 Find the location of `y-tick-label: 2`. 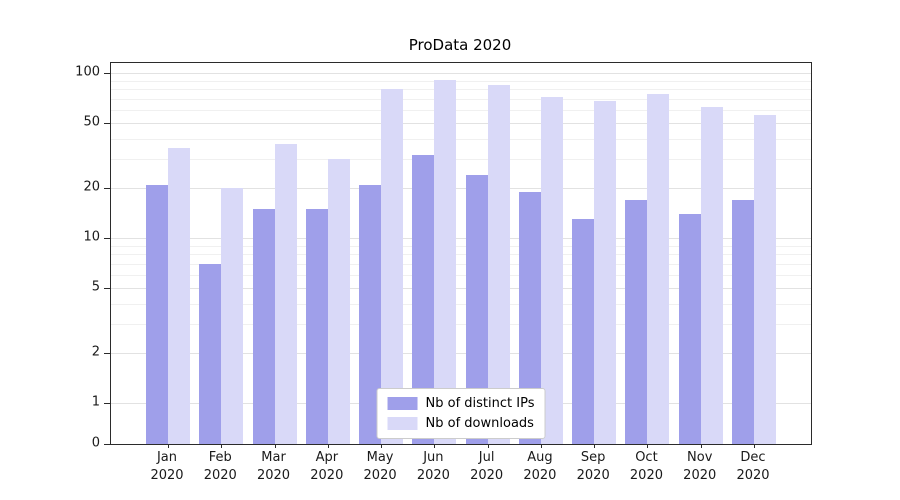

y-tick-label: 2 is located at coordinates (95, 352).